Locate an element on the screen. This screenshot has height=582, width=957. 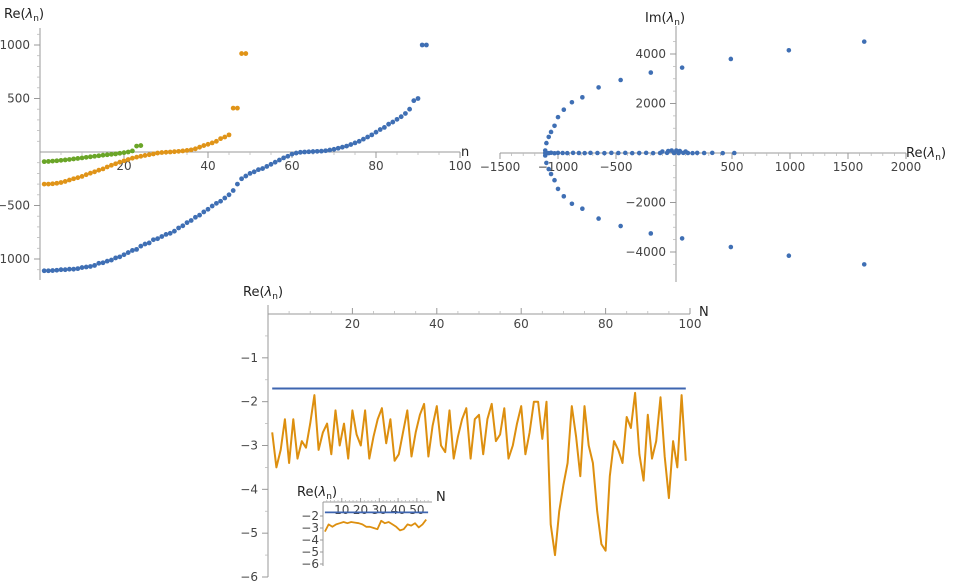
tl-x-tick-label: 60 is located at coordinates (291, 166).